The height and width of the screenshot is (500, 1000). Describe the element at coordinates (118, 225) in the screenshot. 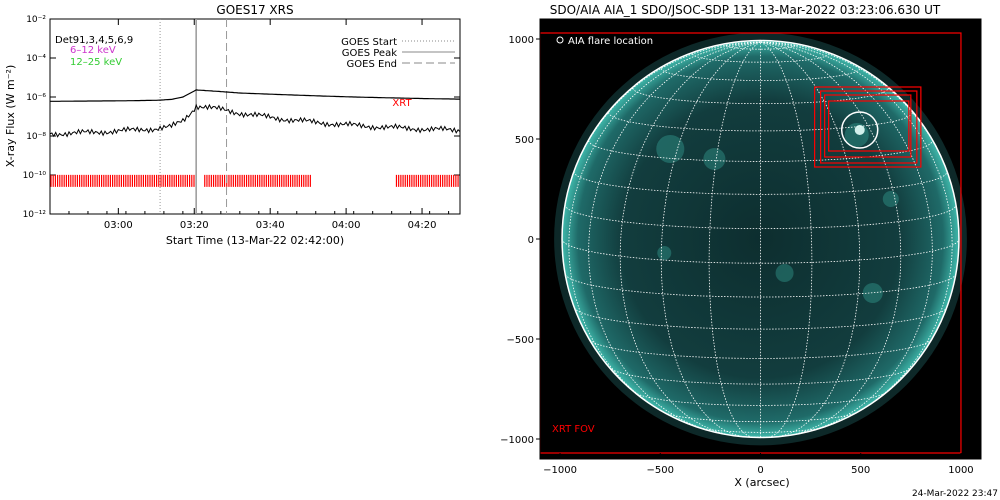

I see `goes-x-tick-label: 03:00` at that location.